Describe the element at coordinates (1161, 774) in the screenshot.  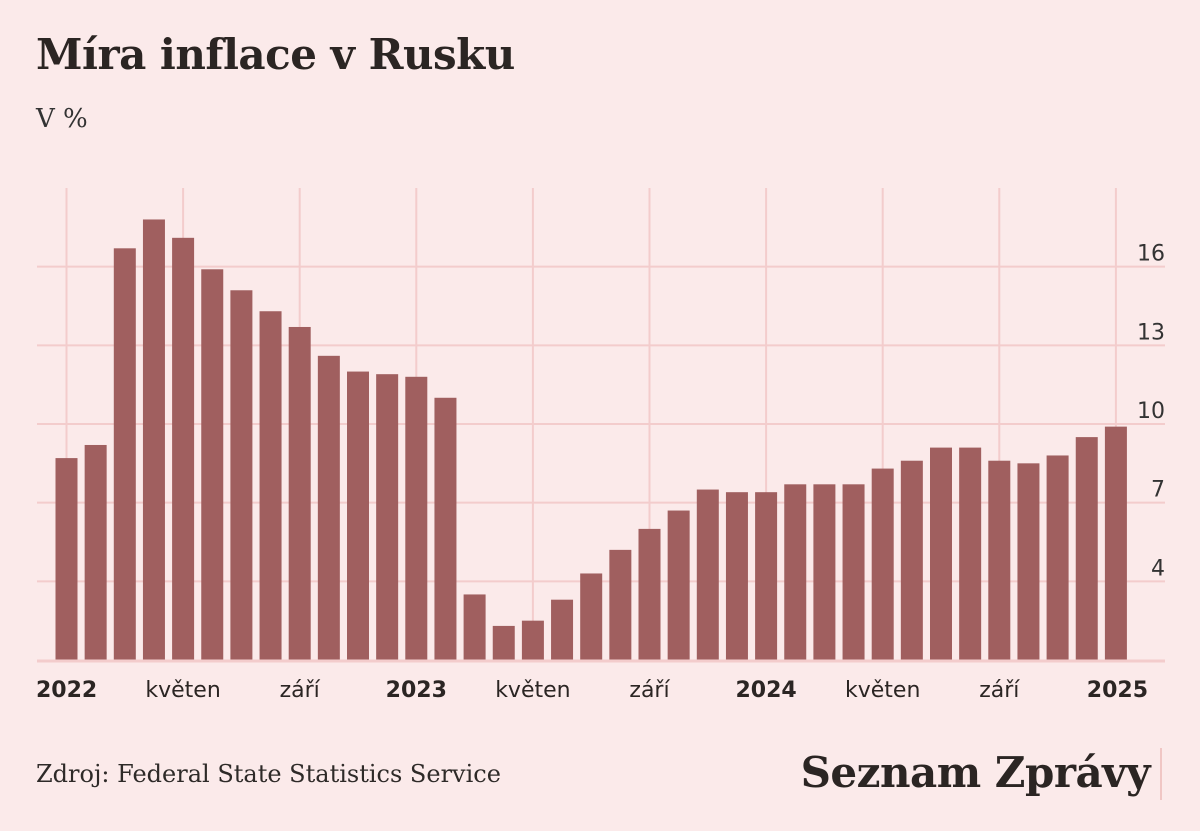
I see `brand-divider` at that location.